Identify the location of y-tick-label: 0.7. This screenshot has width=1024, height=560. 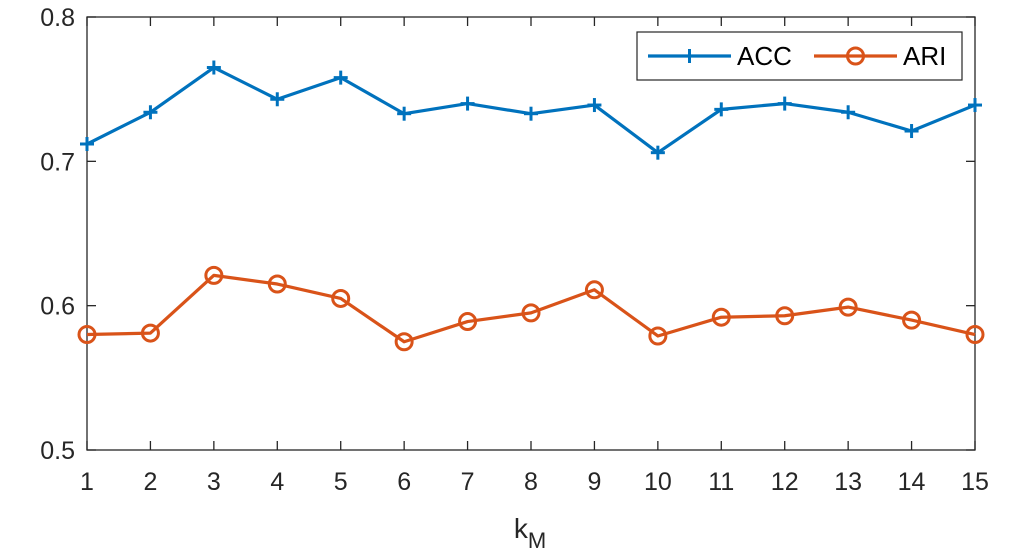
(57, 162).